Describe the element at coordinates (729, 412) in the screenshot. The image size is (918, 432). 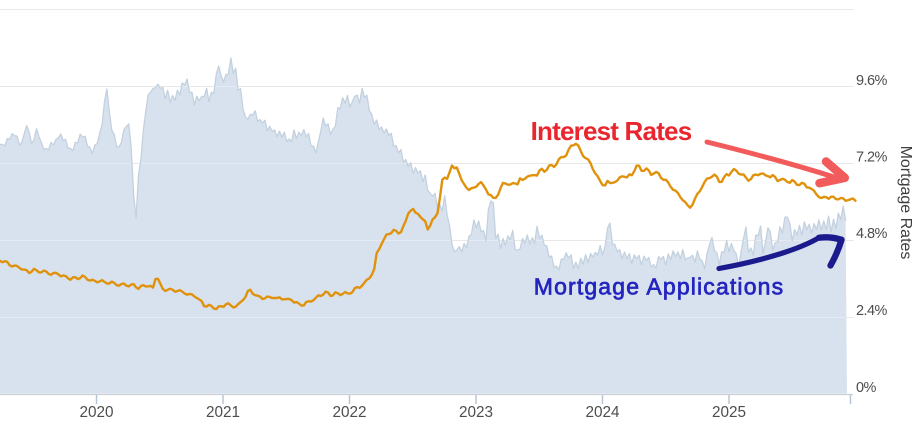
I see `svg-text: 2025` at that location.